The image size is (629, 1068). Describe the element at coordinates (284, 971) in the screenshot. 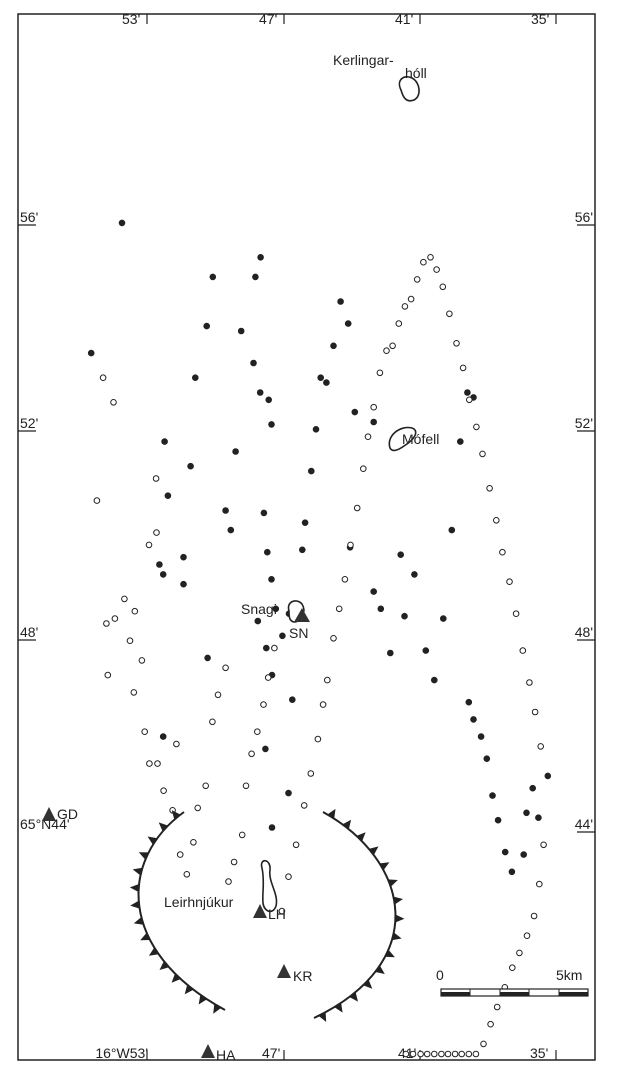

I see `station-kr-icon` at that location.